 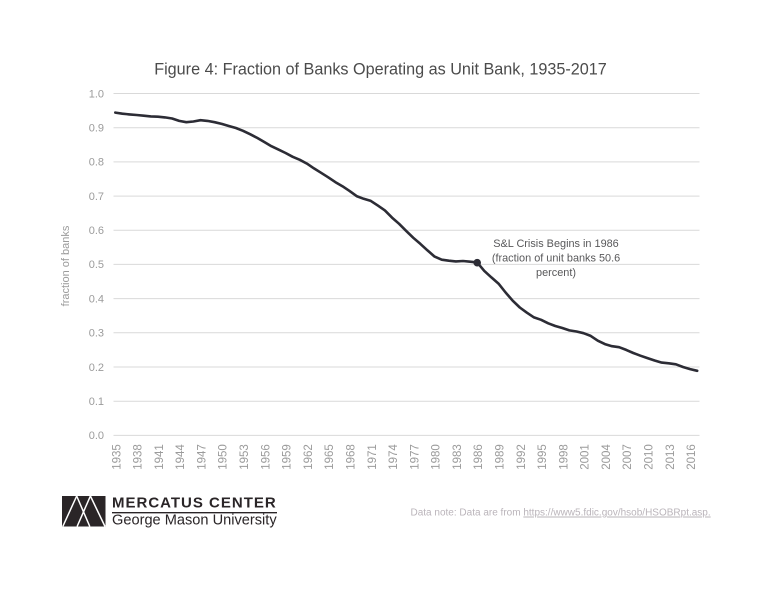 I want to click on svg-text: fraction of banks, so click(x=66, y=265).